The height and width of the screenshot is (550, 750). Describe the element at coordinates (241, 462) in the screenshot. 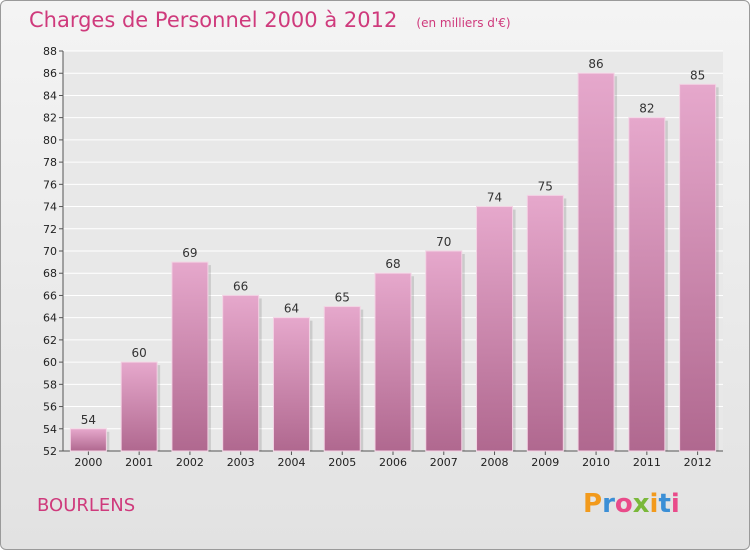

I see `x-tick-label: 2003` at that location.